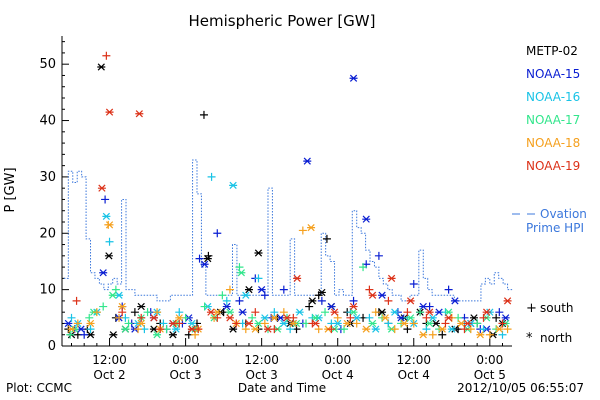 The width and height of the screenshot is (600, 400). What do you see at coordinates (47, 64) in the screenshot?
I see `y-tick-label: 50` at bounding box center [47, 64].